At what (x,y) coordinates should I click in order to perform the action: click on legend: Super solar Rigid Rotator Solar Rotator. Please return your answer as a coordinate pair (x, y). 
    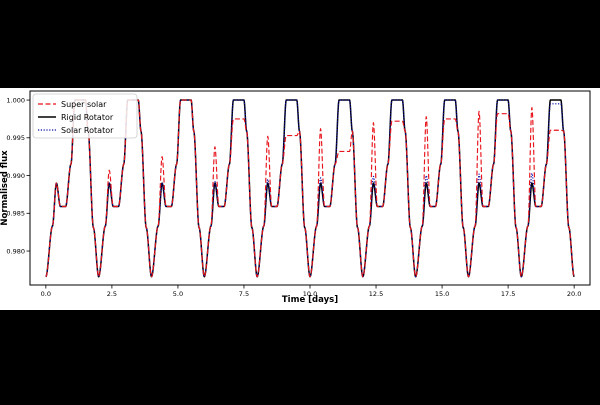
    Looking at the image, I should click on (85, 116).